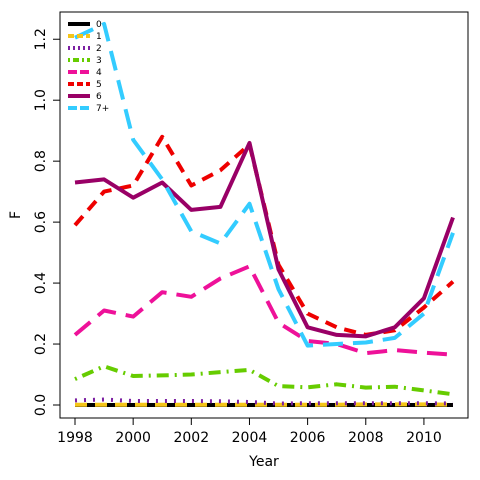  I want to click on y-tick-label-4: 0.8, so click(41, 161).